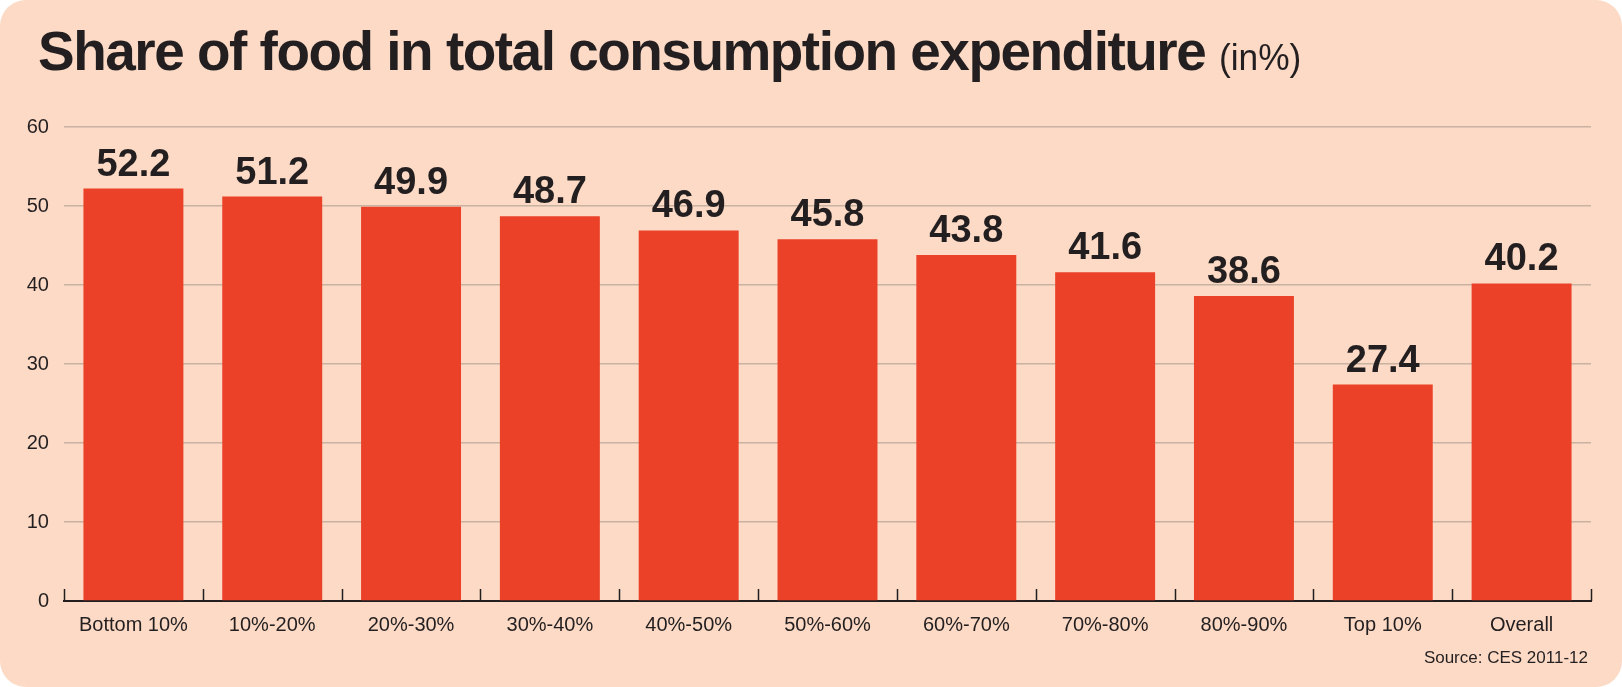  I want to click on x-tick-label: 30%-40%, so click(550, 623).